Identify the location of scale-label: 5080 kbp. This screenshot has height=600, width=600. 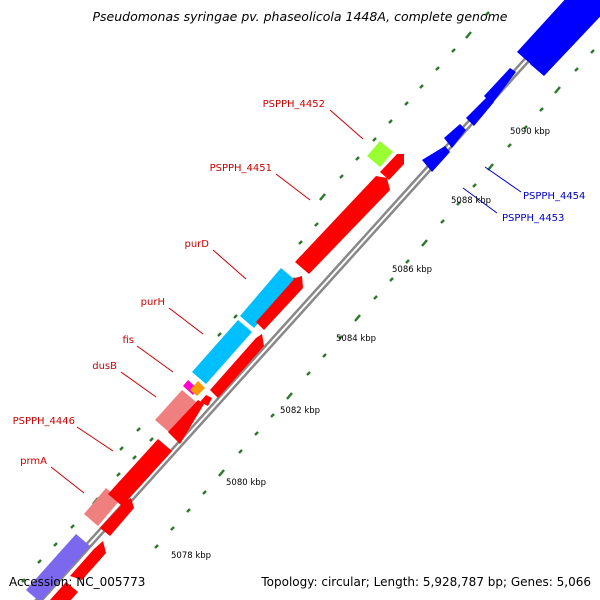
(246, 483).